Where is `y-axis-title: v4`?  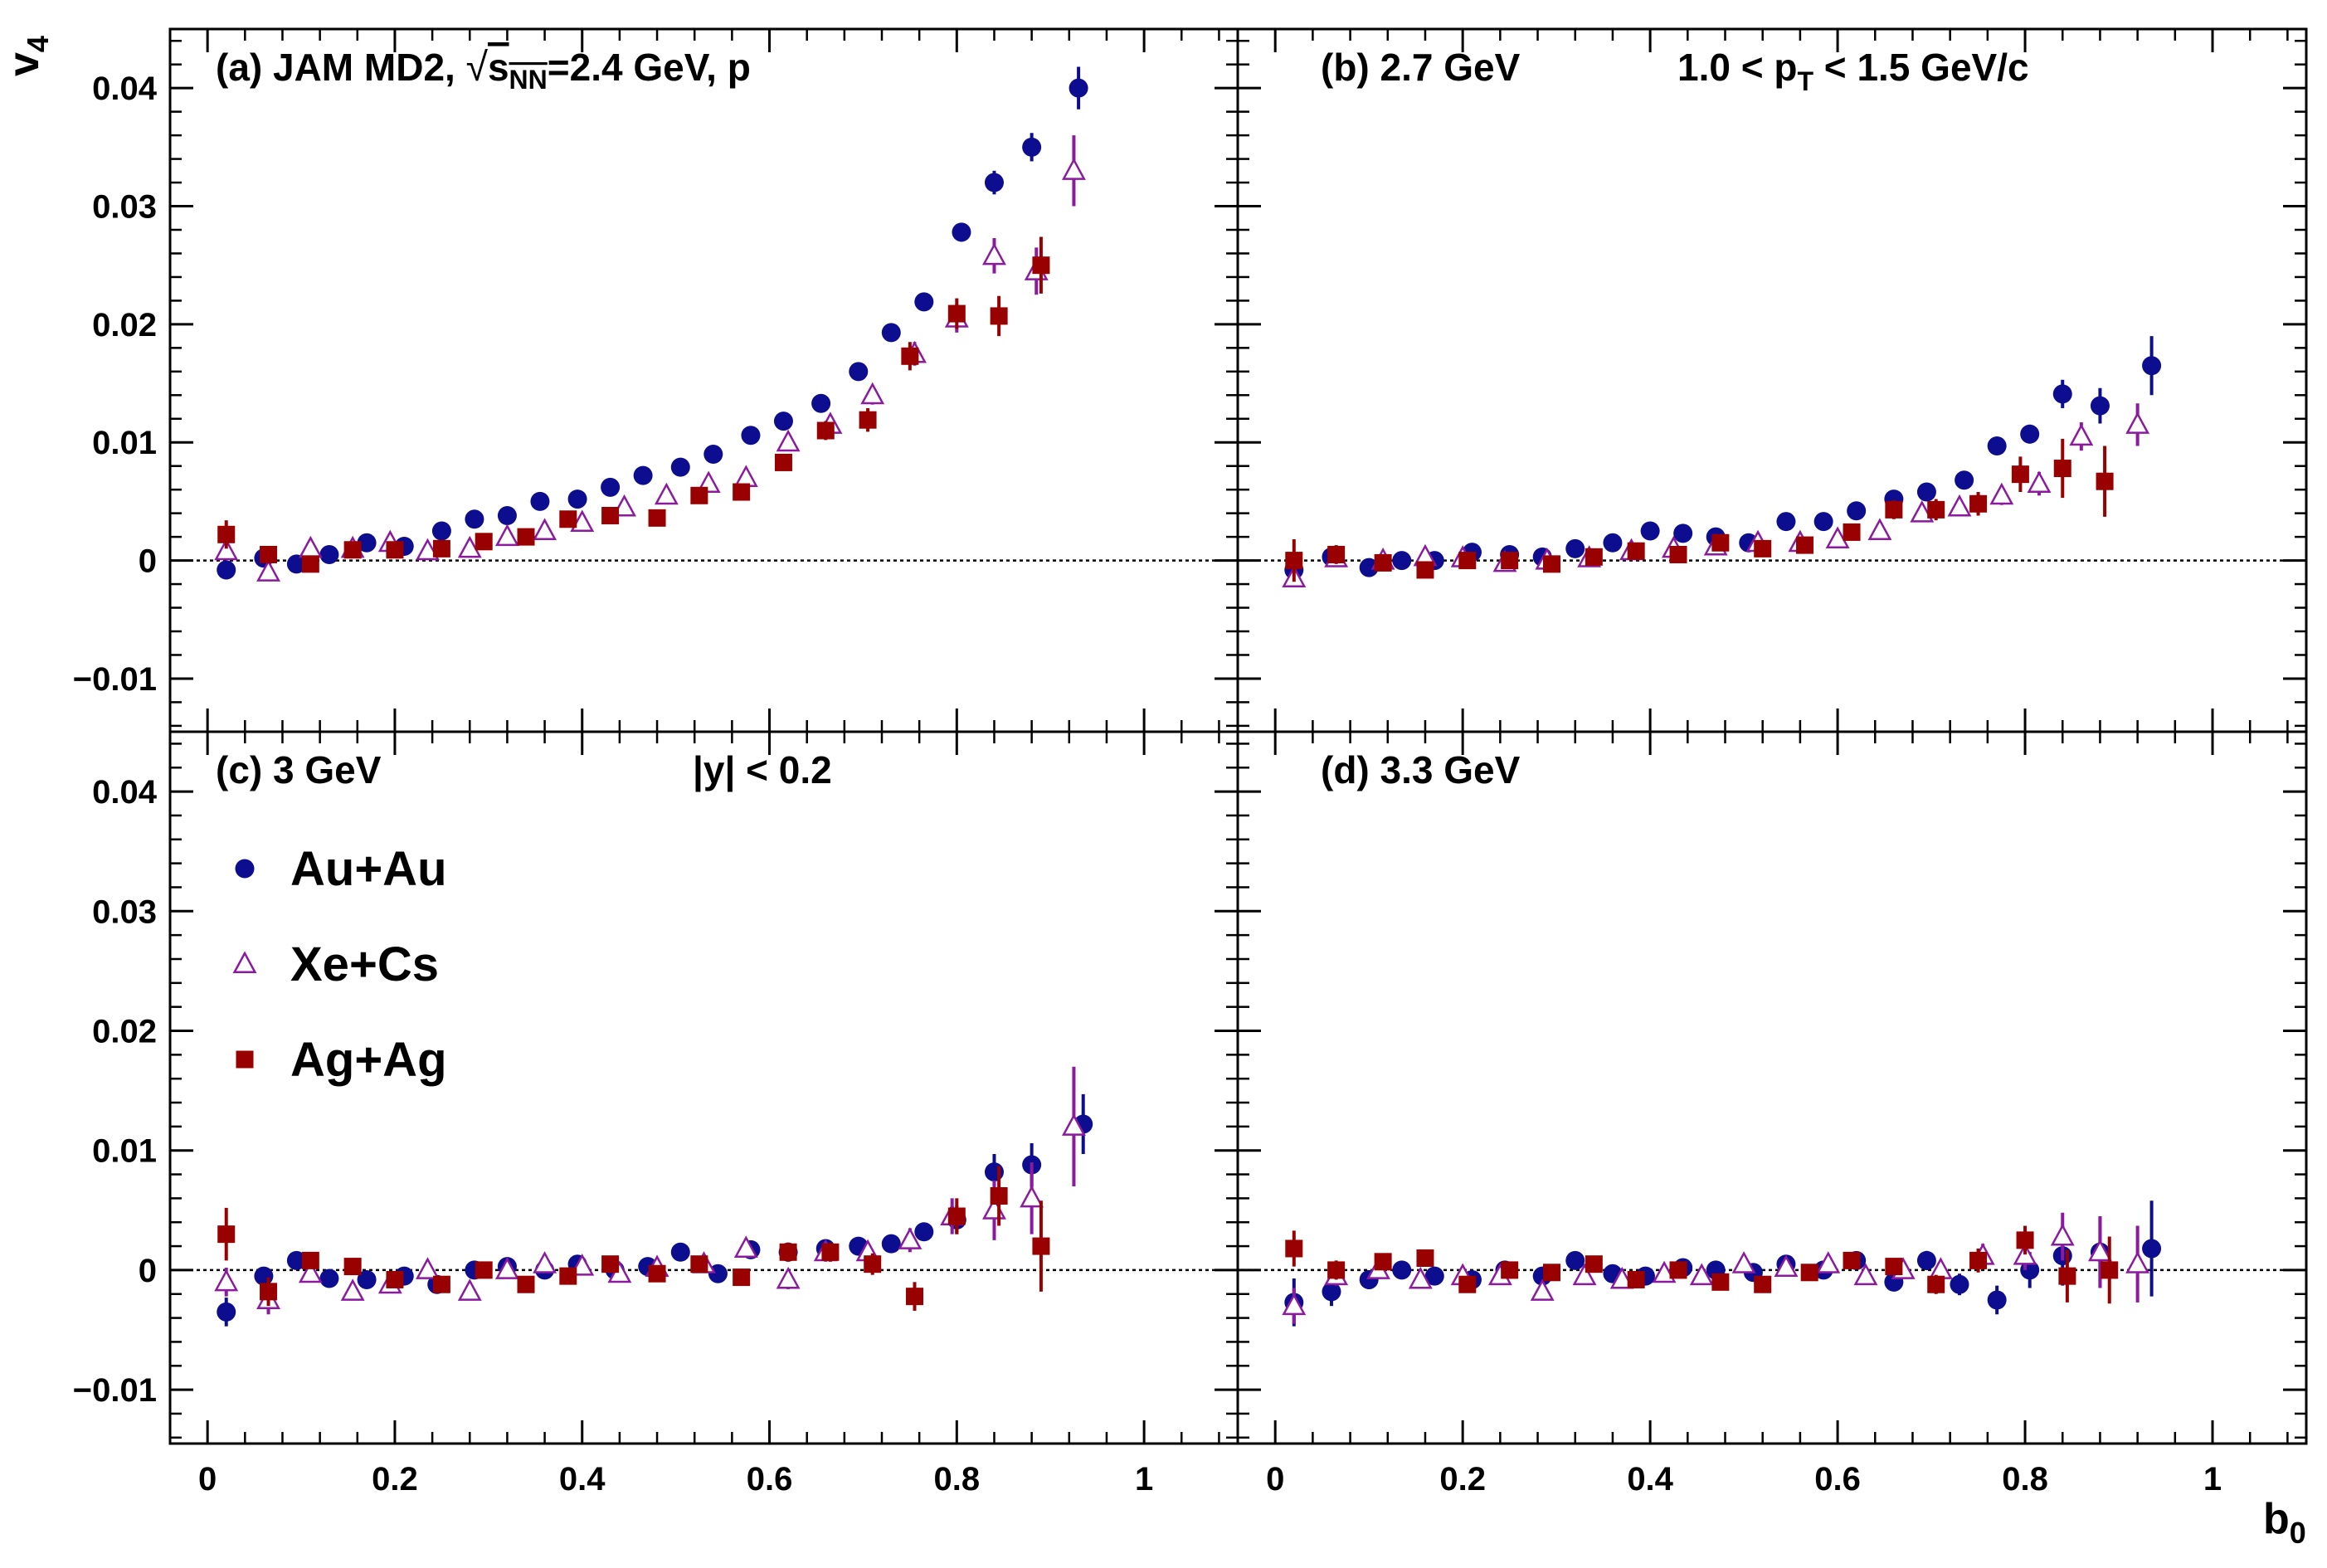
y-axis-title: v4 is located at coordinates (27, 56).